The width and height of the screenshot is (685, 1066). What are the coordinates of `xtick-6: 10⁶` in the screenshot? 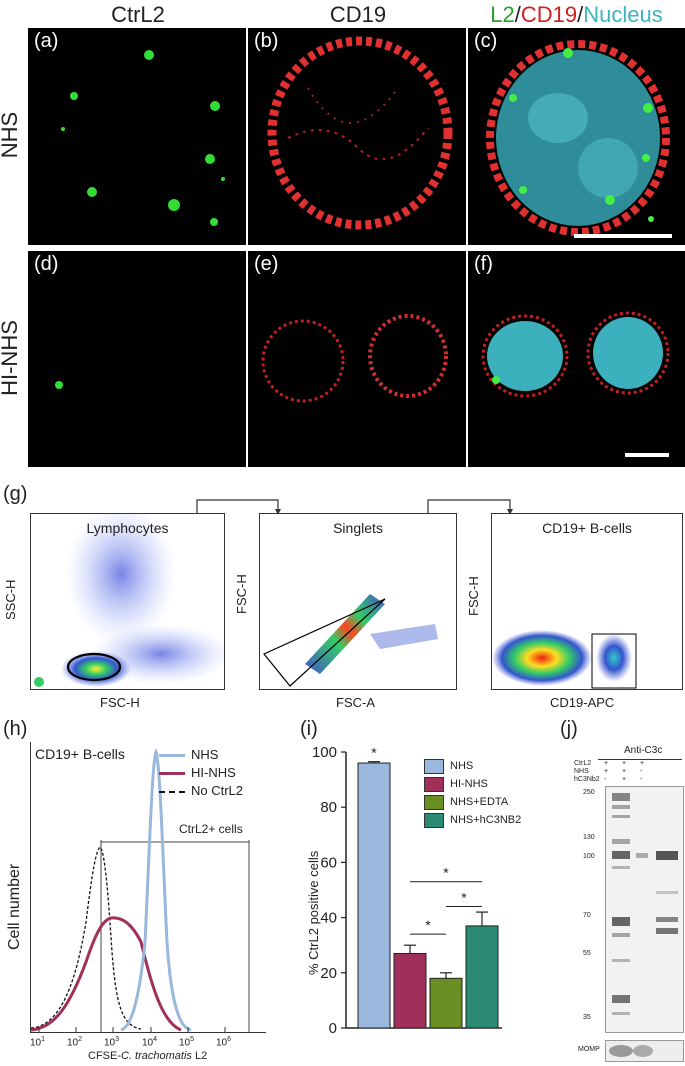 It's located at (224, 1042).